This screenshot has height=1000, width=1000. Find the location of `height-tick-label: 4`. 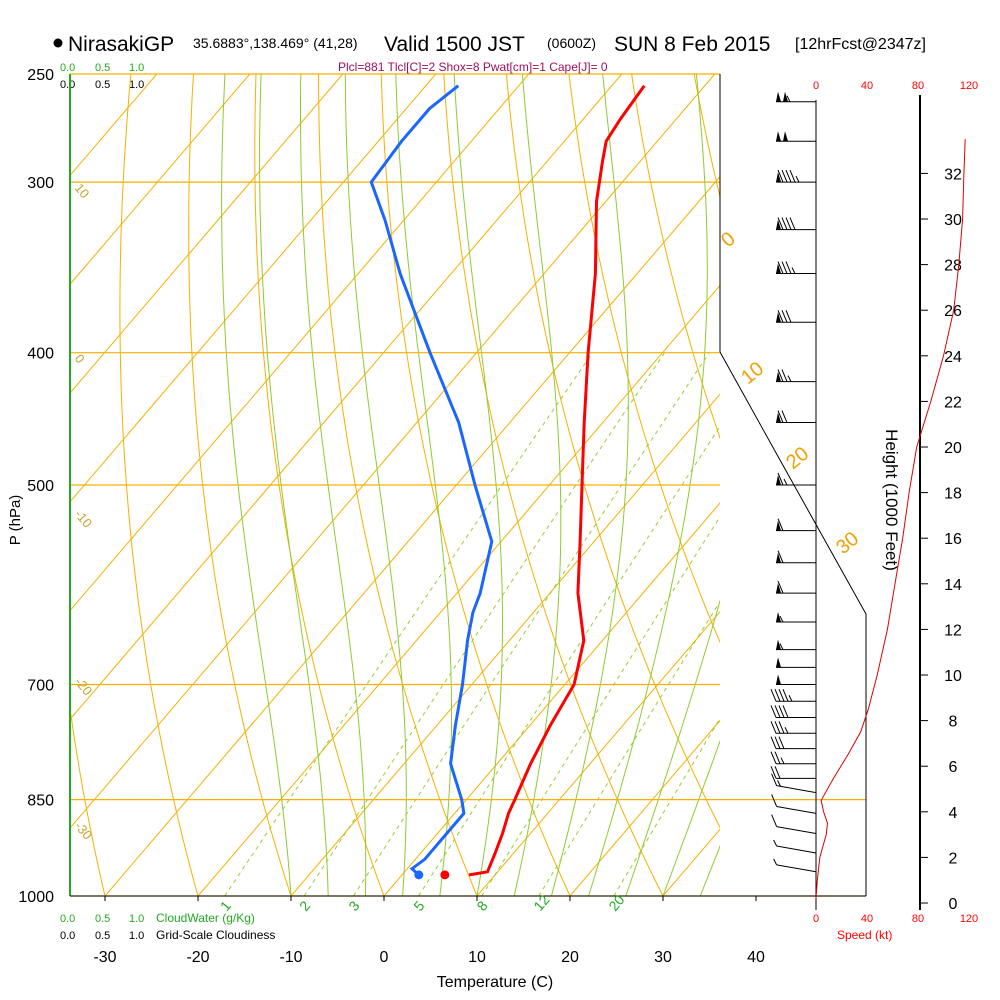

height-tick-label: 4 is located at coordinates (953, 813).